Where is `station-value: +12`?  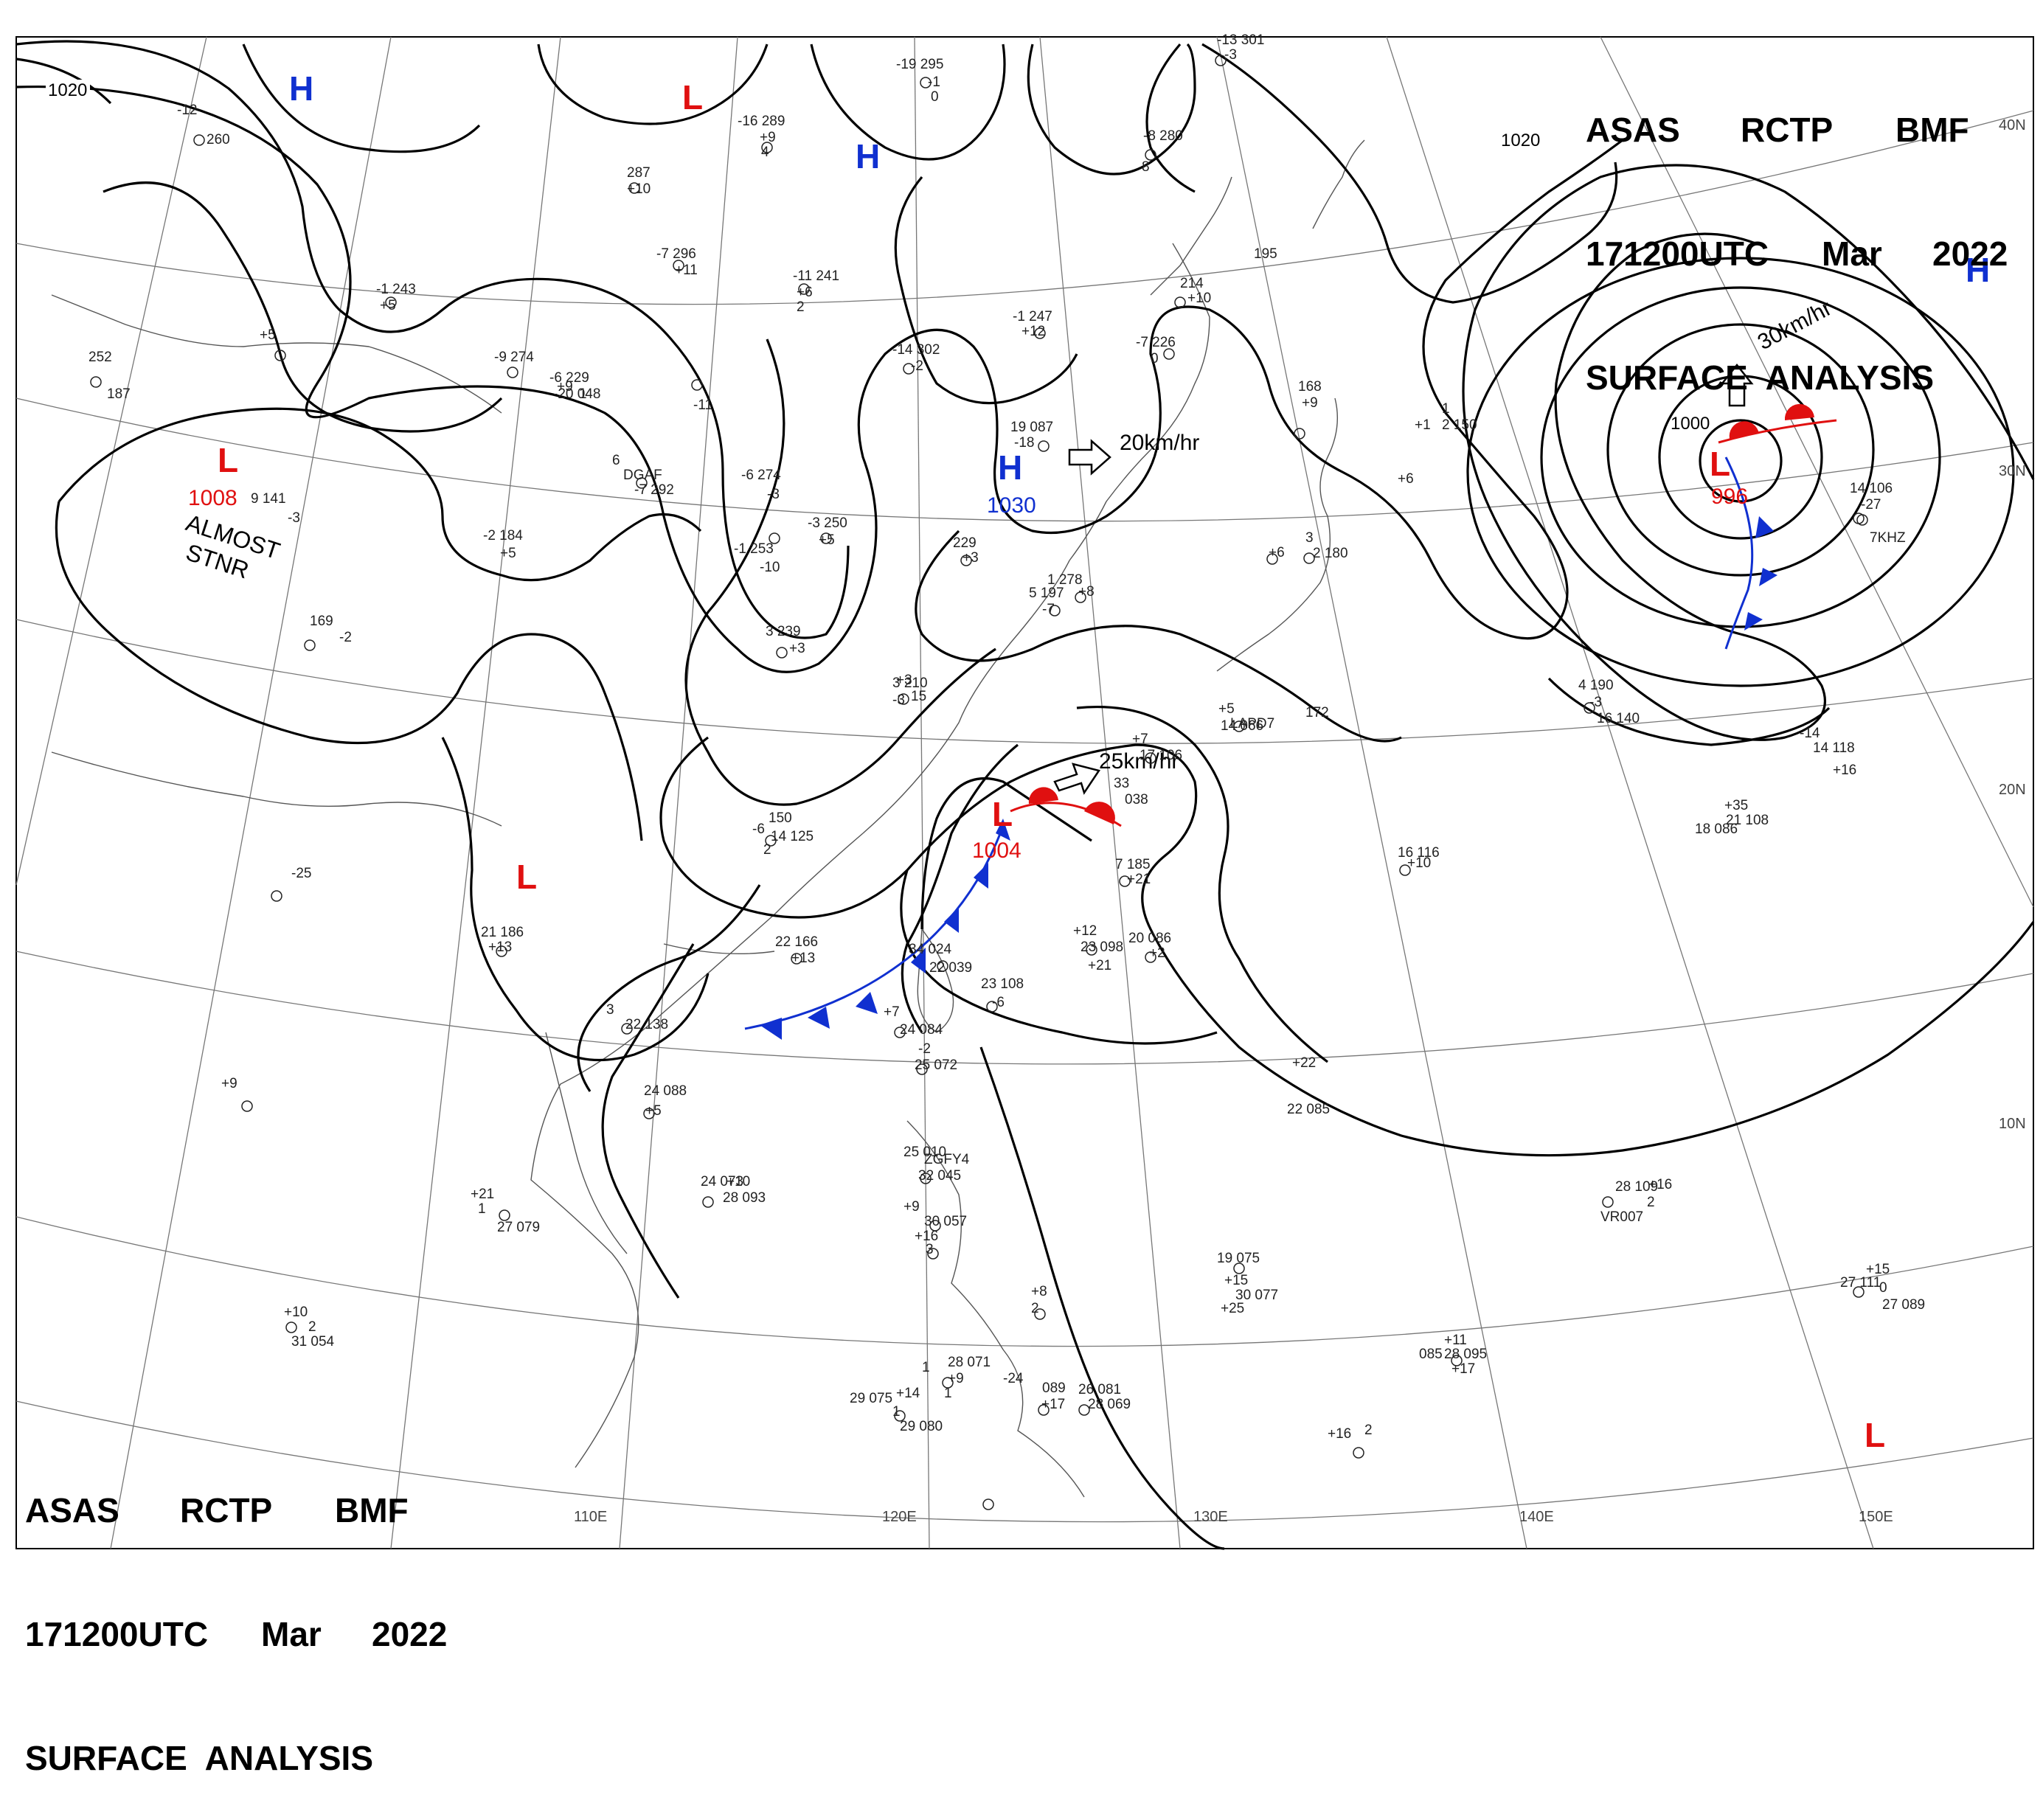 station-value: +12 is located at coordinates (1033, 332).